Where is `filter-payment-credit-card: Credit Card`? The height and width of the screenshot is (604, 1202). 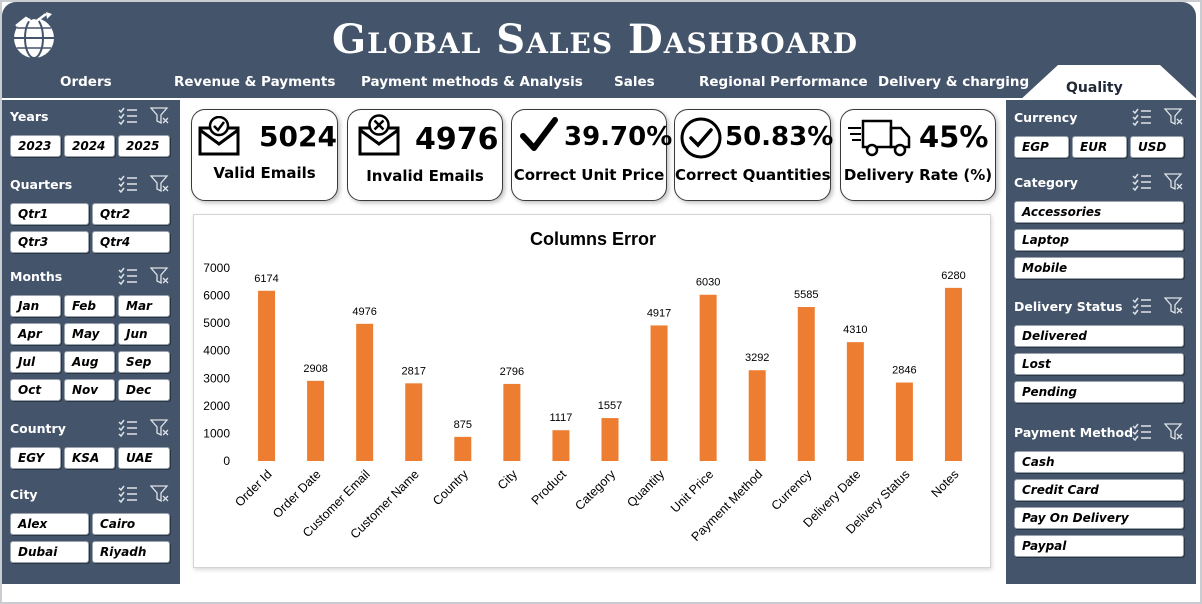 filter-payment-credit-card: Credit Card is located at coordinates (1099, 490).